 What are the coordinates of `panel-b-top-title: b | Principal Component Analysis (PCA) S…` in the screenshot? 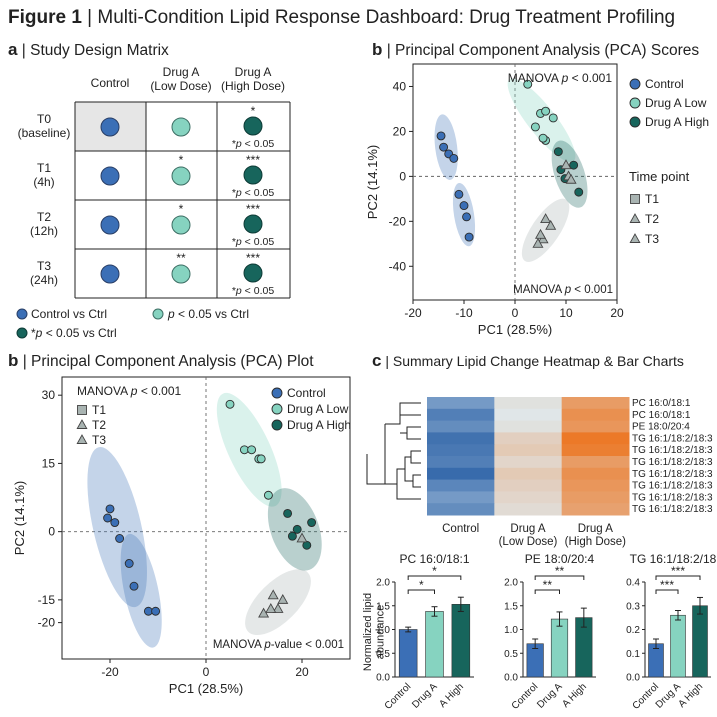 It's located at (536, 49).